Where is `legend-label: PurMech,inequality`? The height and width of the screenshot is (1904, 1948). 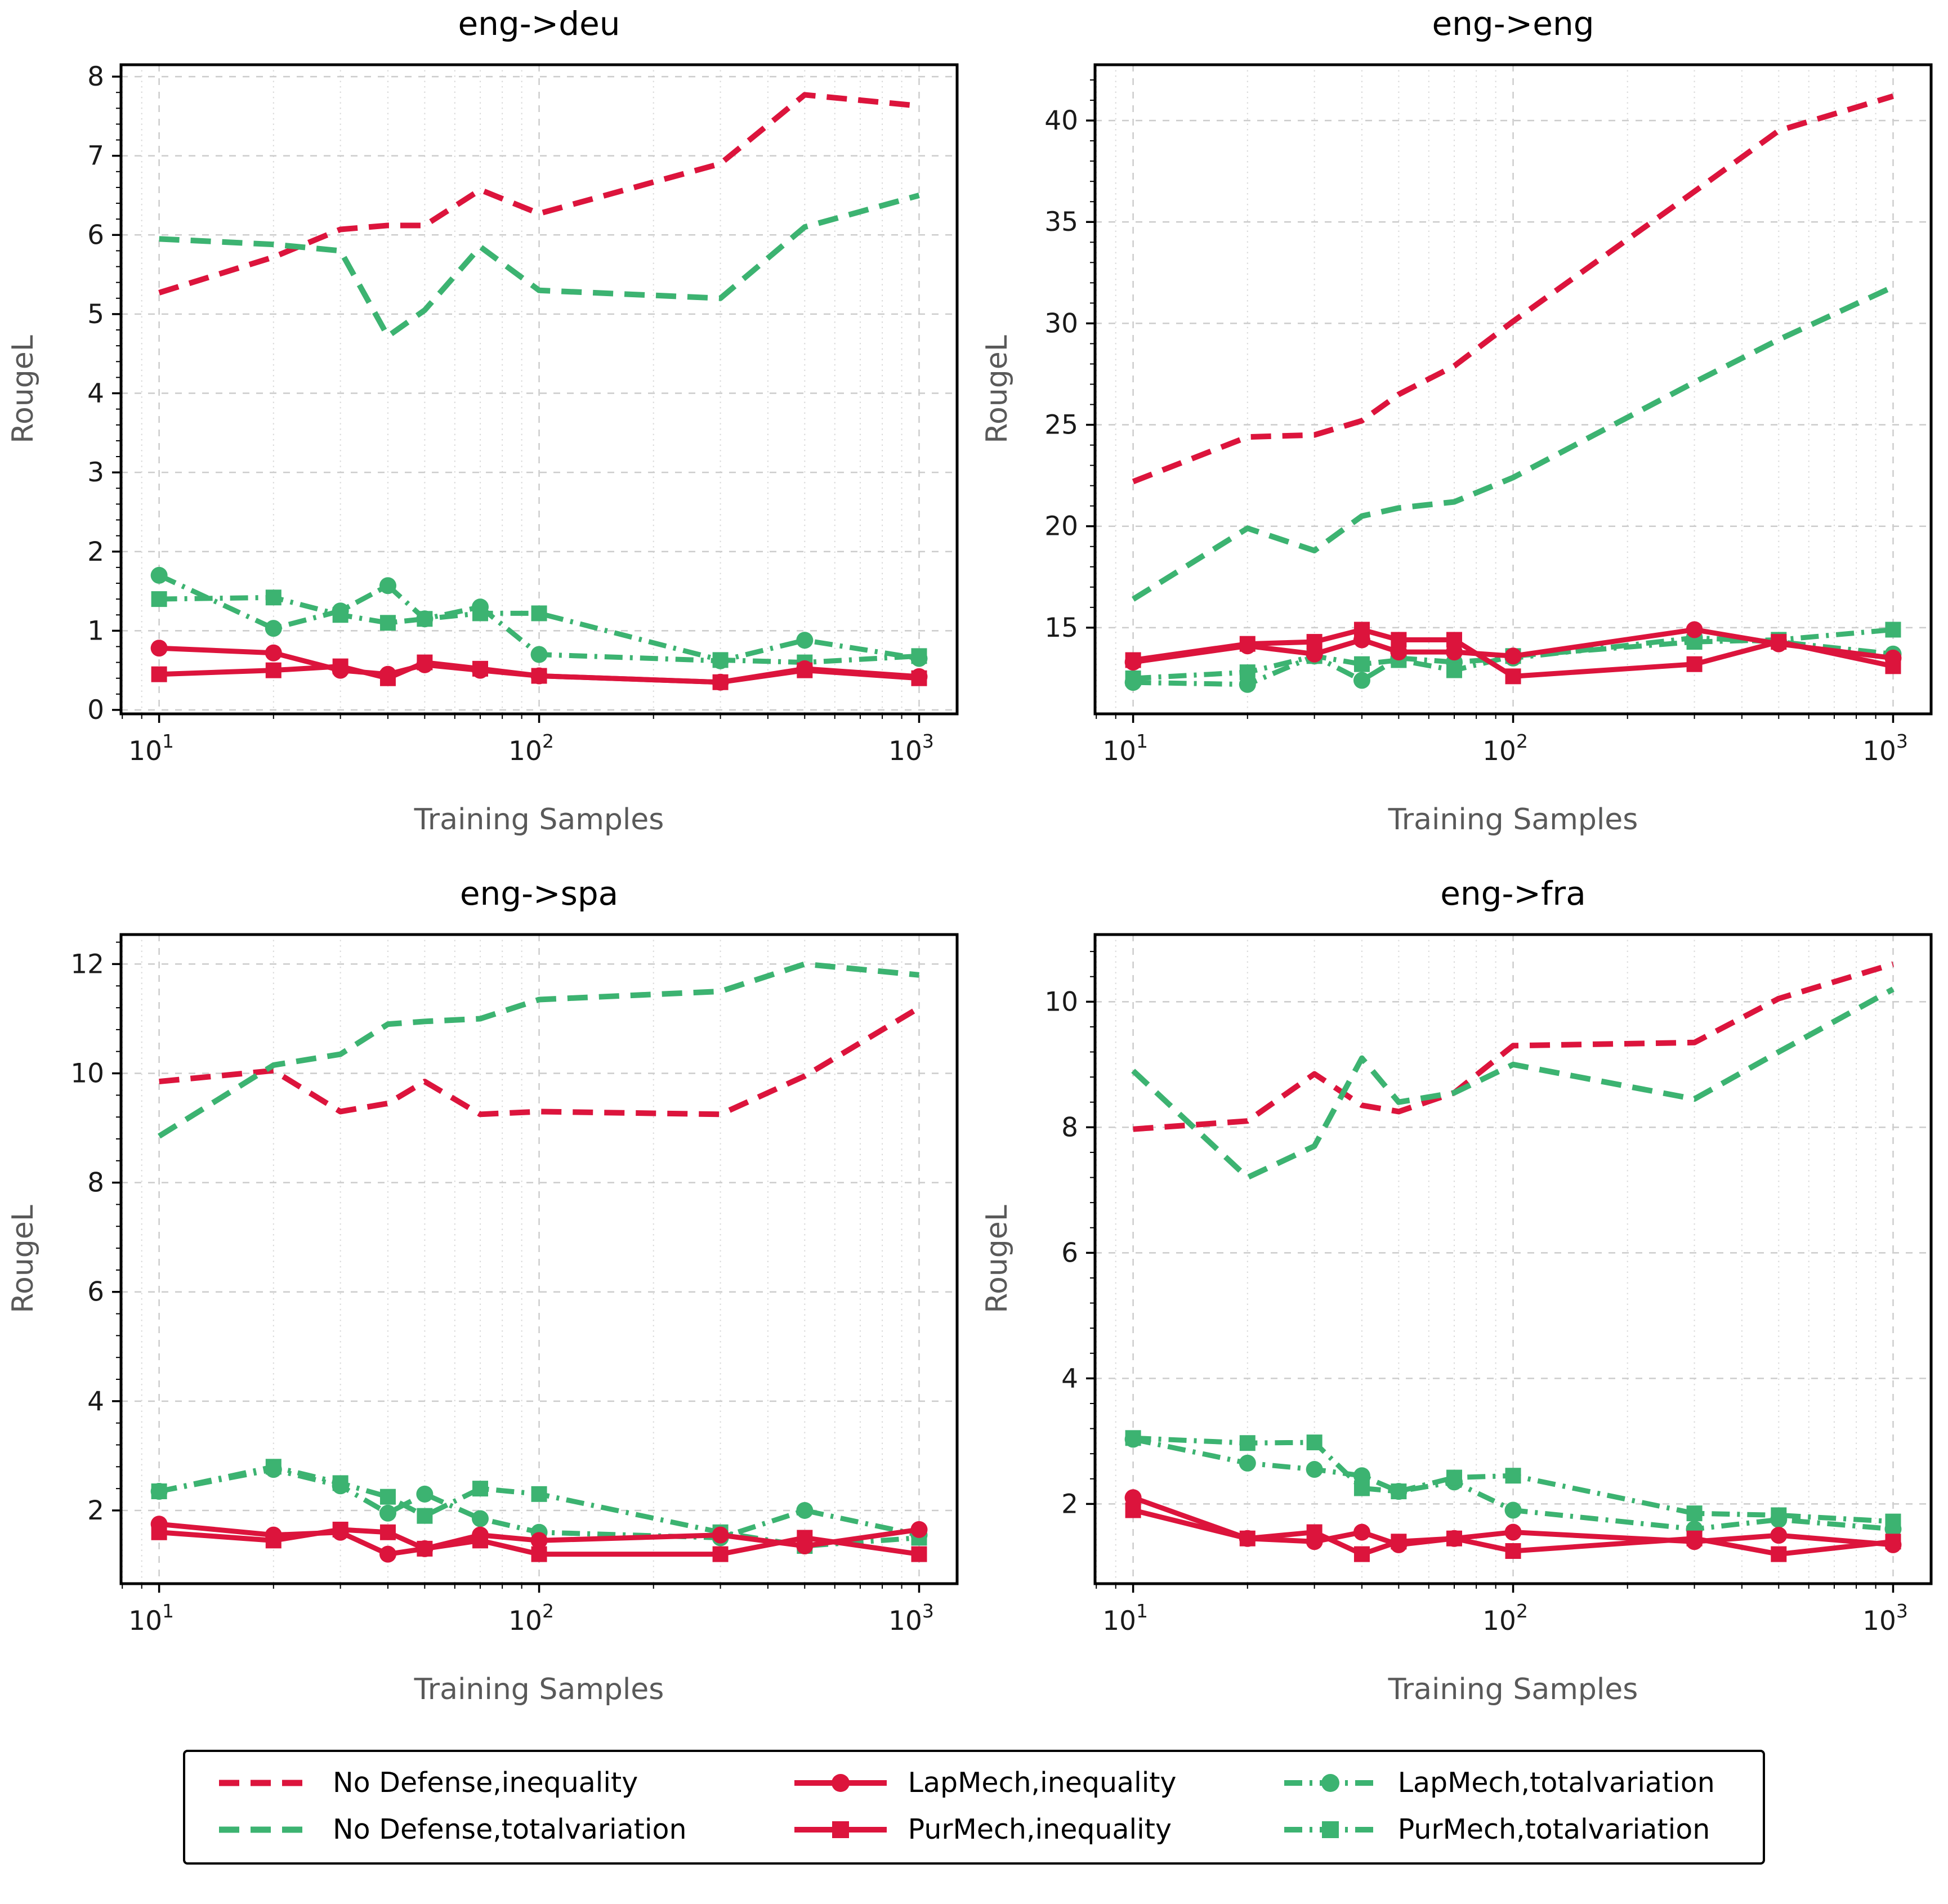 legend-label: PurMech,inequality is located at coordinates (1040, 1829).